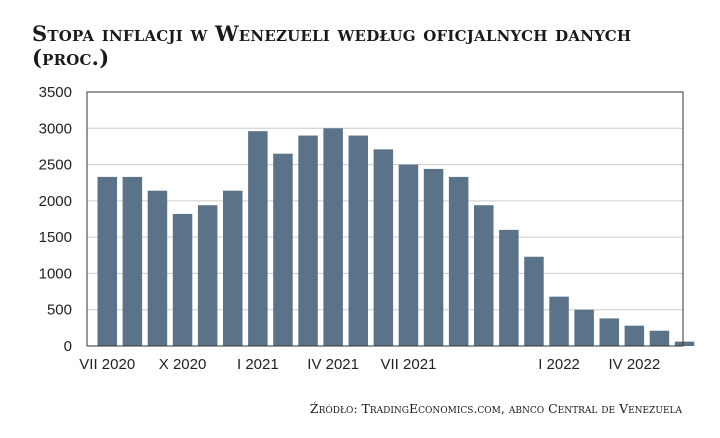 The width and height of the screenshot is (720, 438). I want to click on y-tick-label: 0, so click(68, 346).